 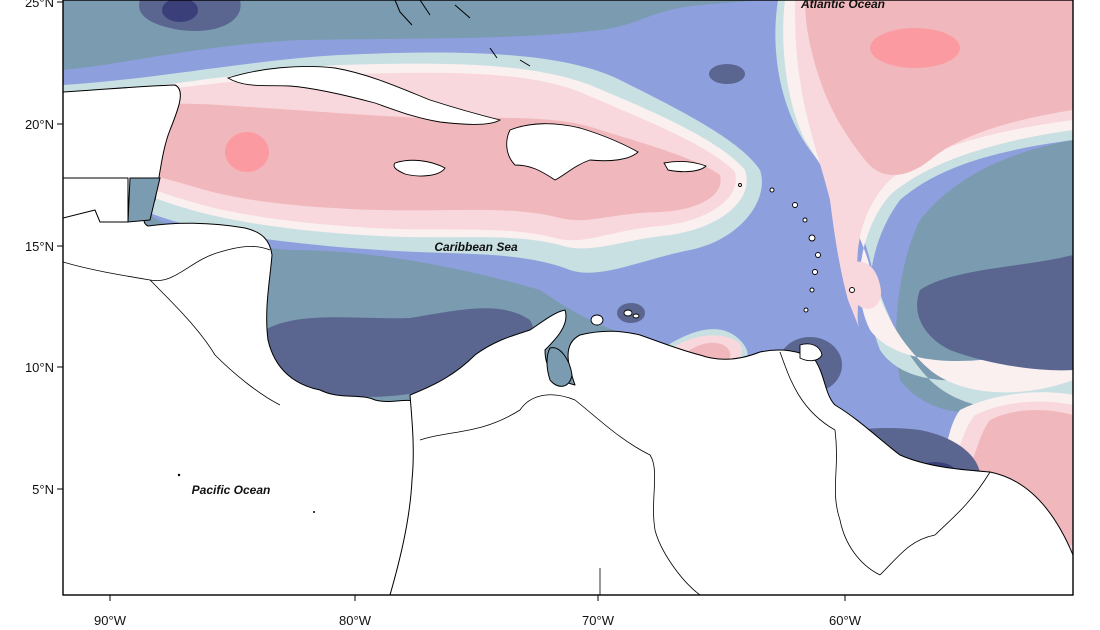 I want to click on land-belize, so click(x=96, y=200).